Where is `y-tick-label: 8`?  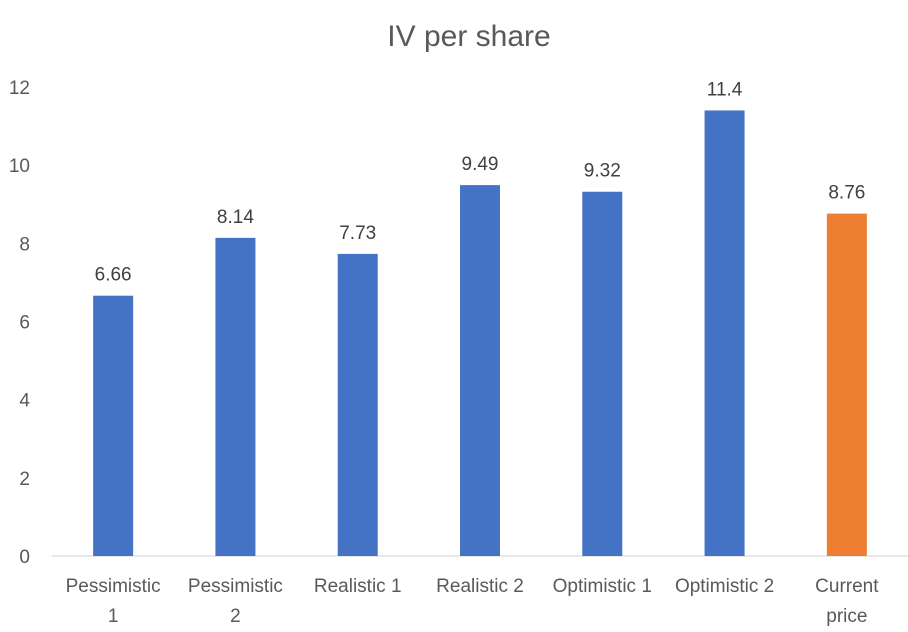 y-tick-label: 8 is located at coordinates (24, 244).